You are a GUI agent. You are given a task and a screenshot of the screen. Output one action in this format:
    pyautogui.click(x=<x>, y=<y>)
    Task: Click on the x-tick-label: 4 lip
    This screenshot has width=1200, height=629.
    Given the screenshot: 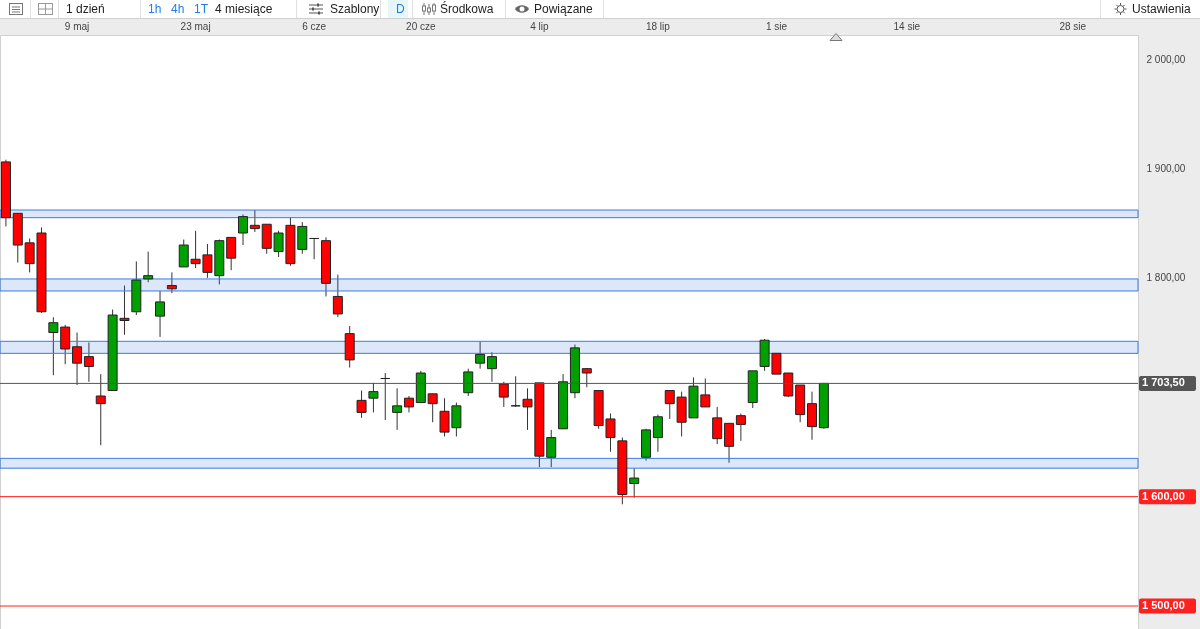 What is the action you would take?
    pyautogui.click(x=539, y=26)
    